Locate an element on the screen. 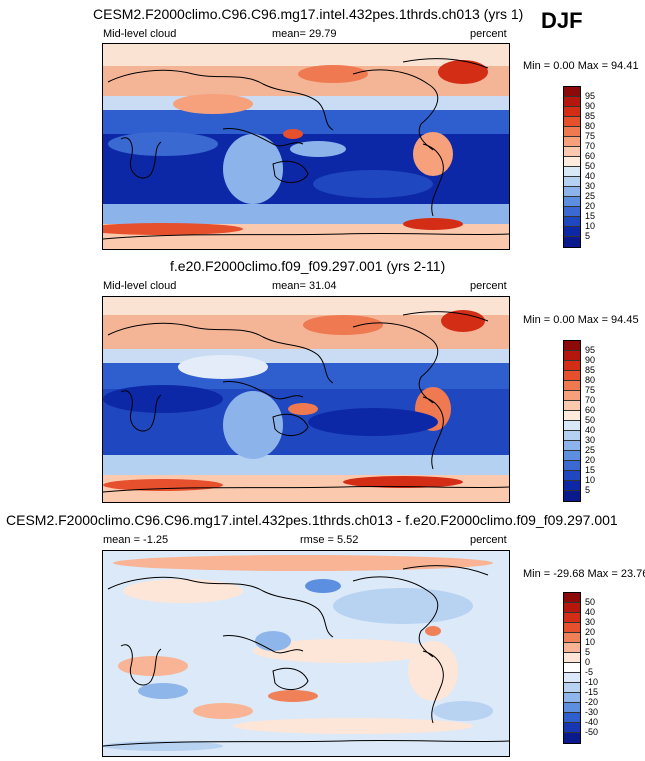  panel-3-rmse-label: rmse = 5.52 is located at coordinates (329, 540).